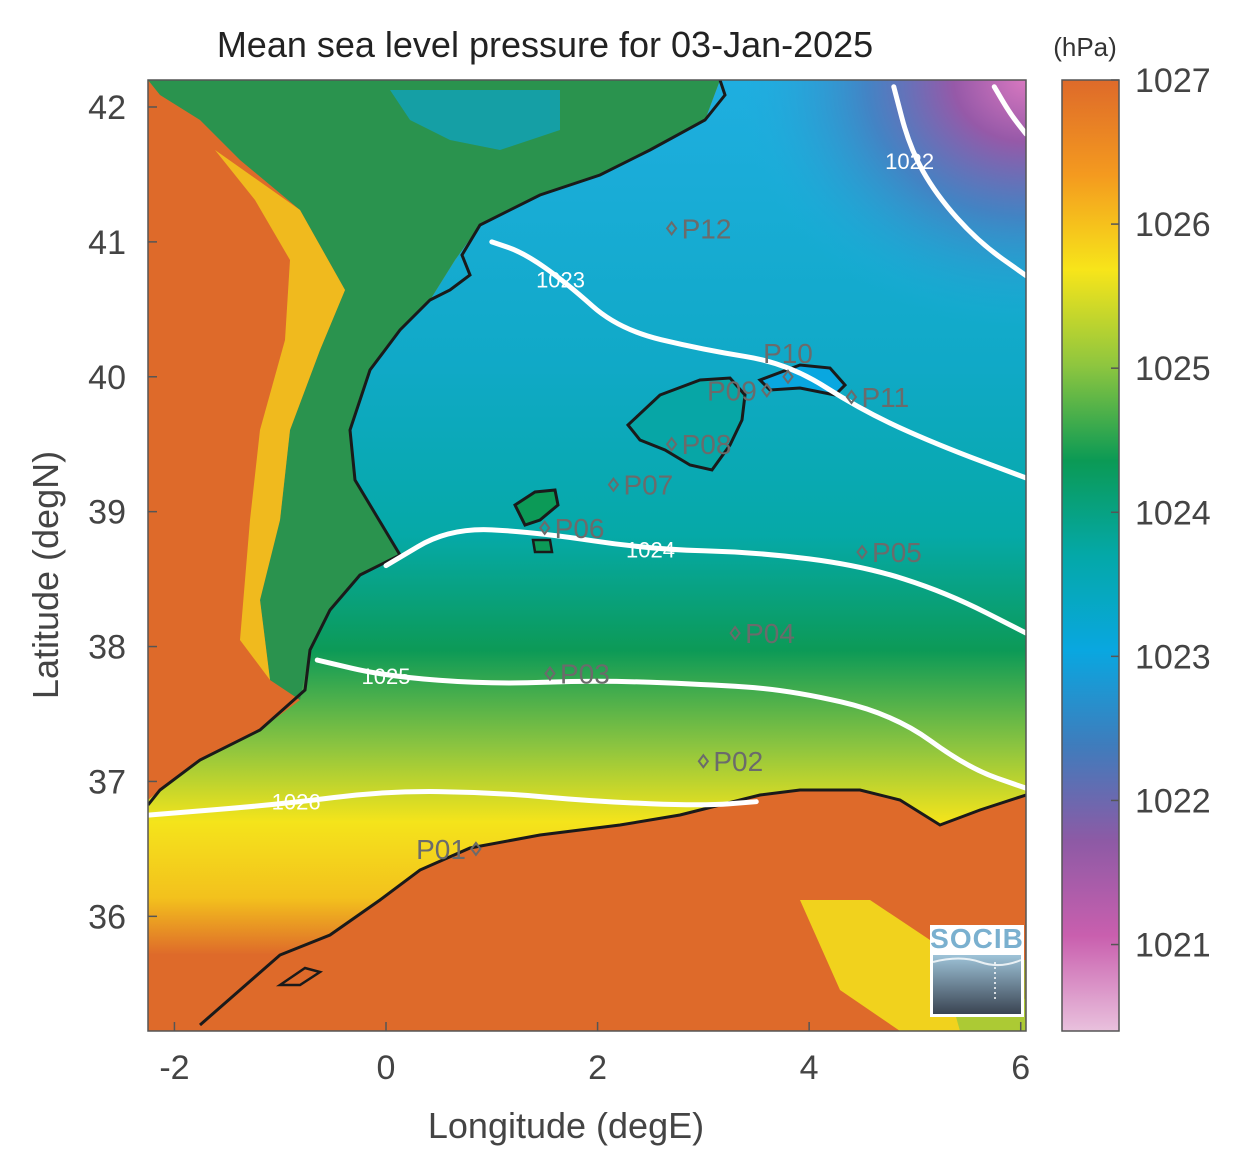  What do you see at coordinates (770, 633) in the screenshot?
I see `station-label: P04` at bounding box center [770, 633].